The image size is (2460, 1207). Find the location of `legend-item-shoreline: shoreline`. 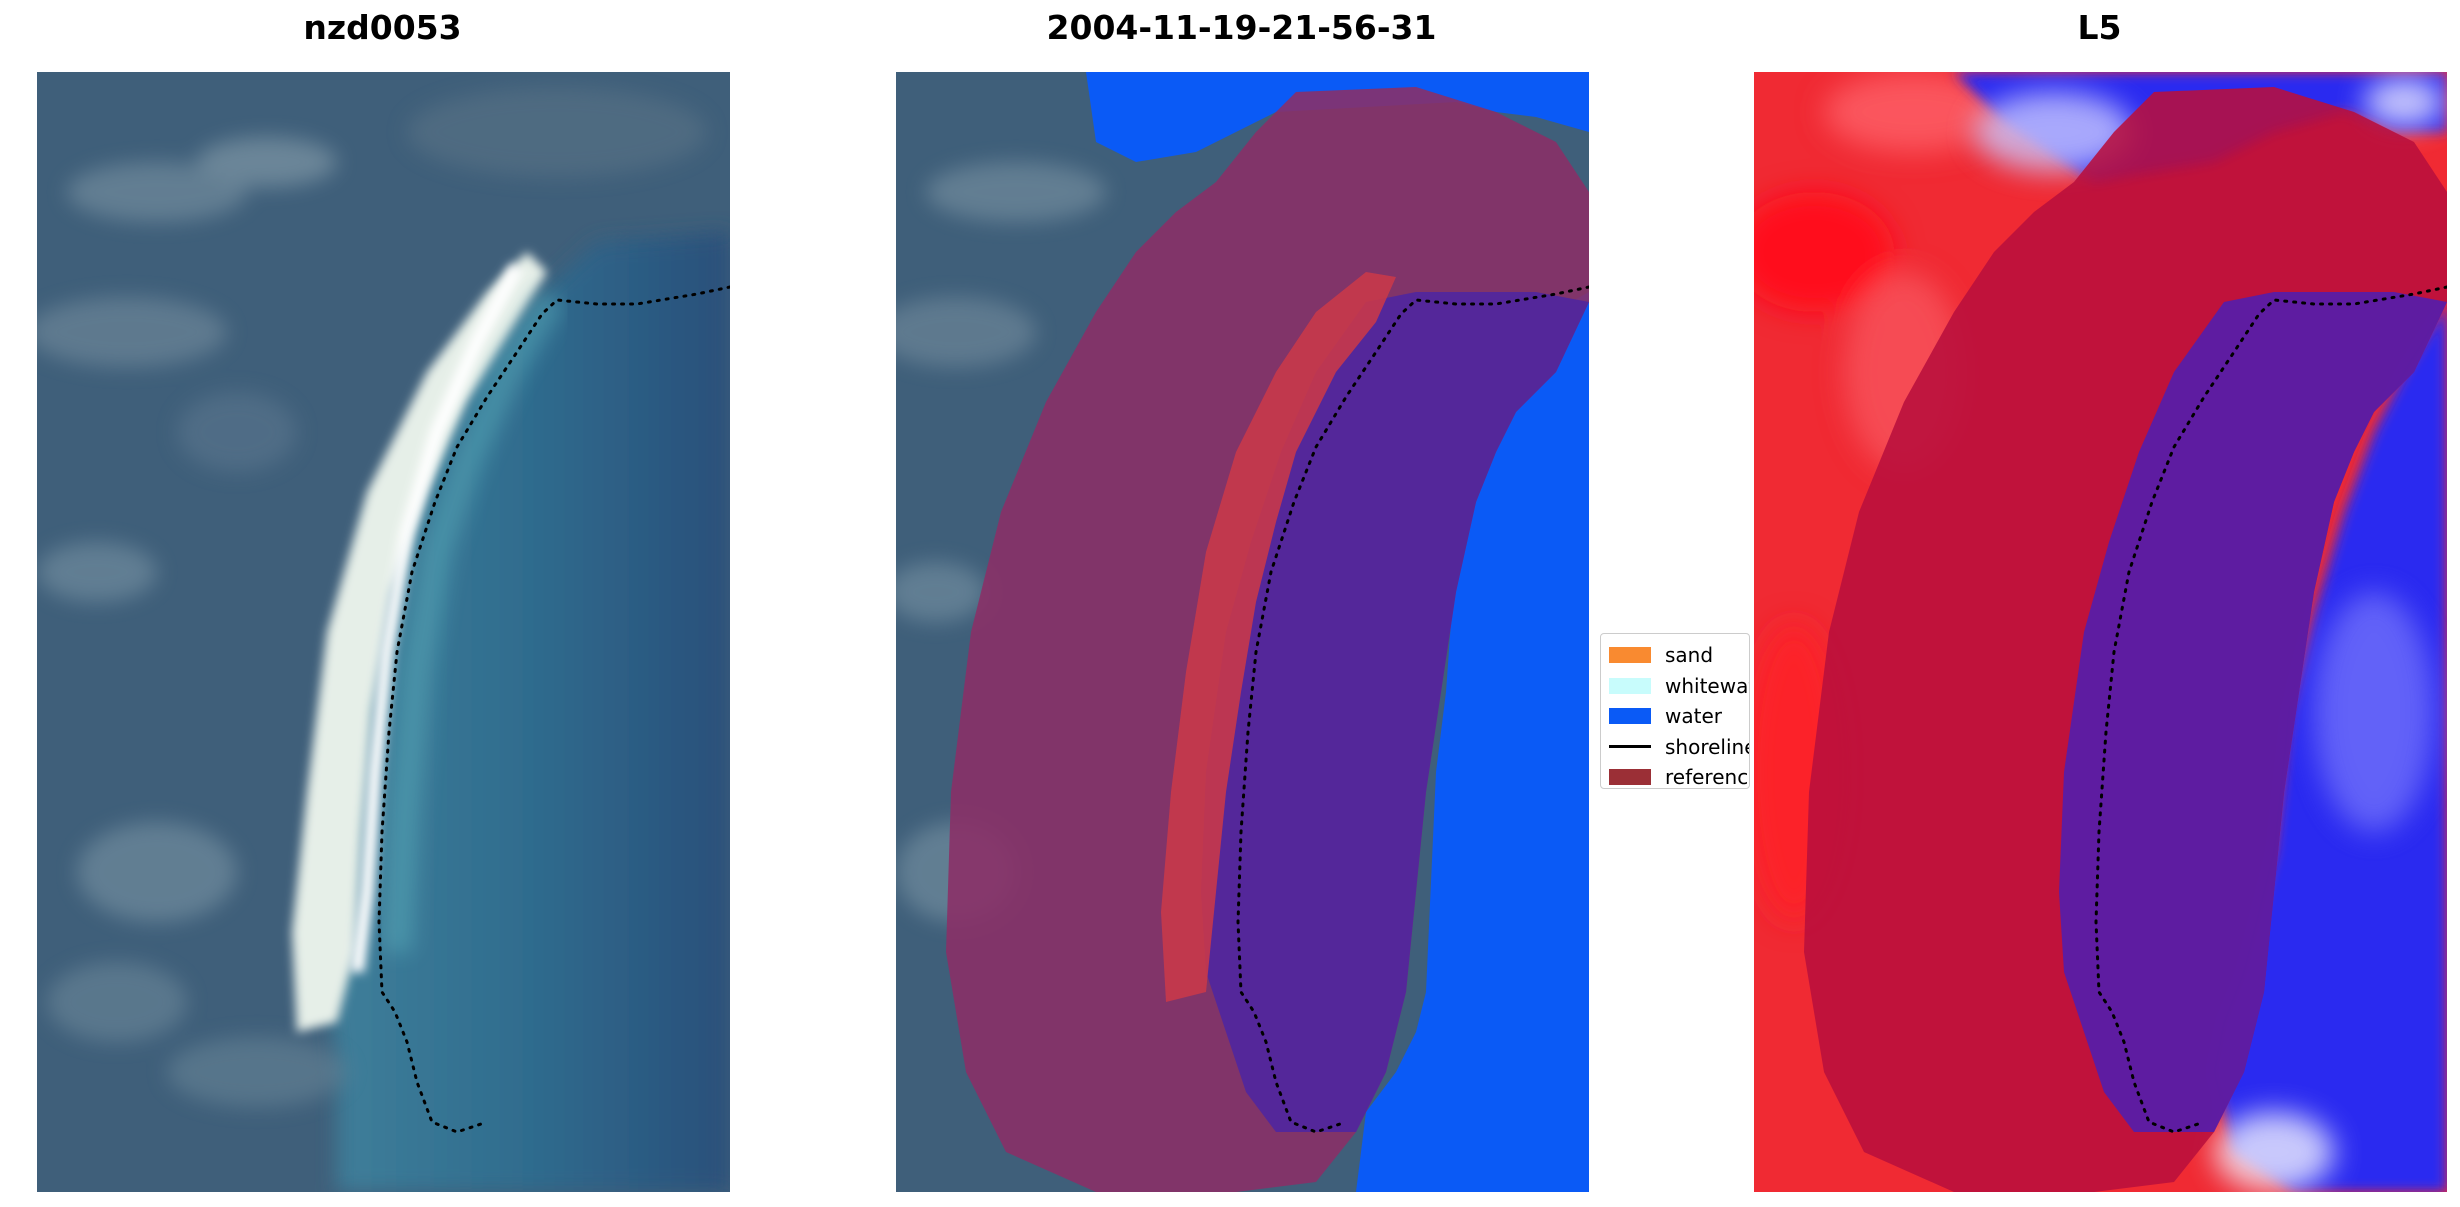

legend-item-shoreline: shoreline is located at coordinates (1675, 747).